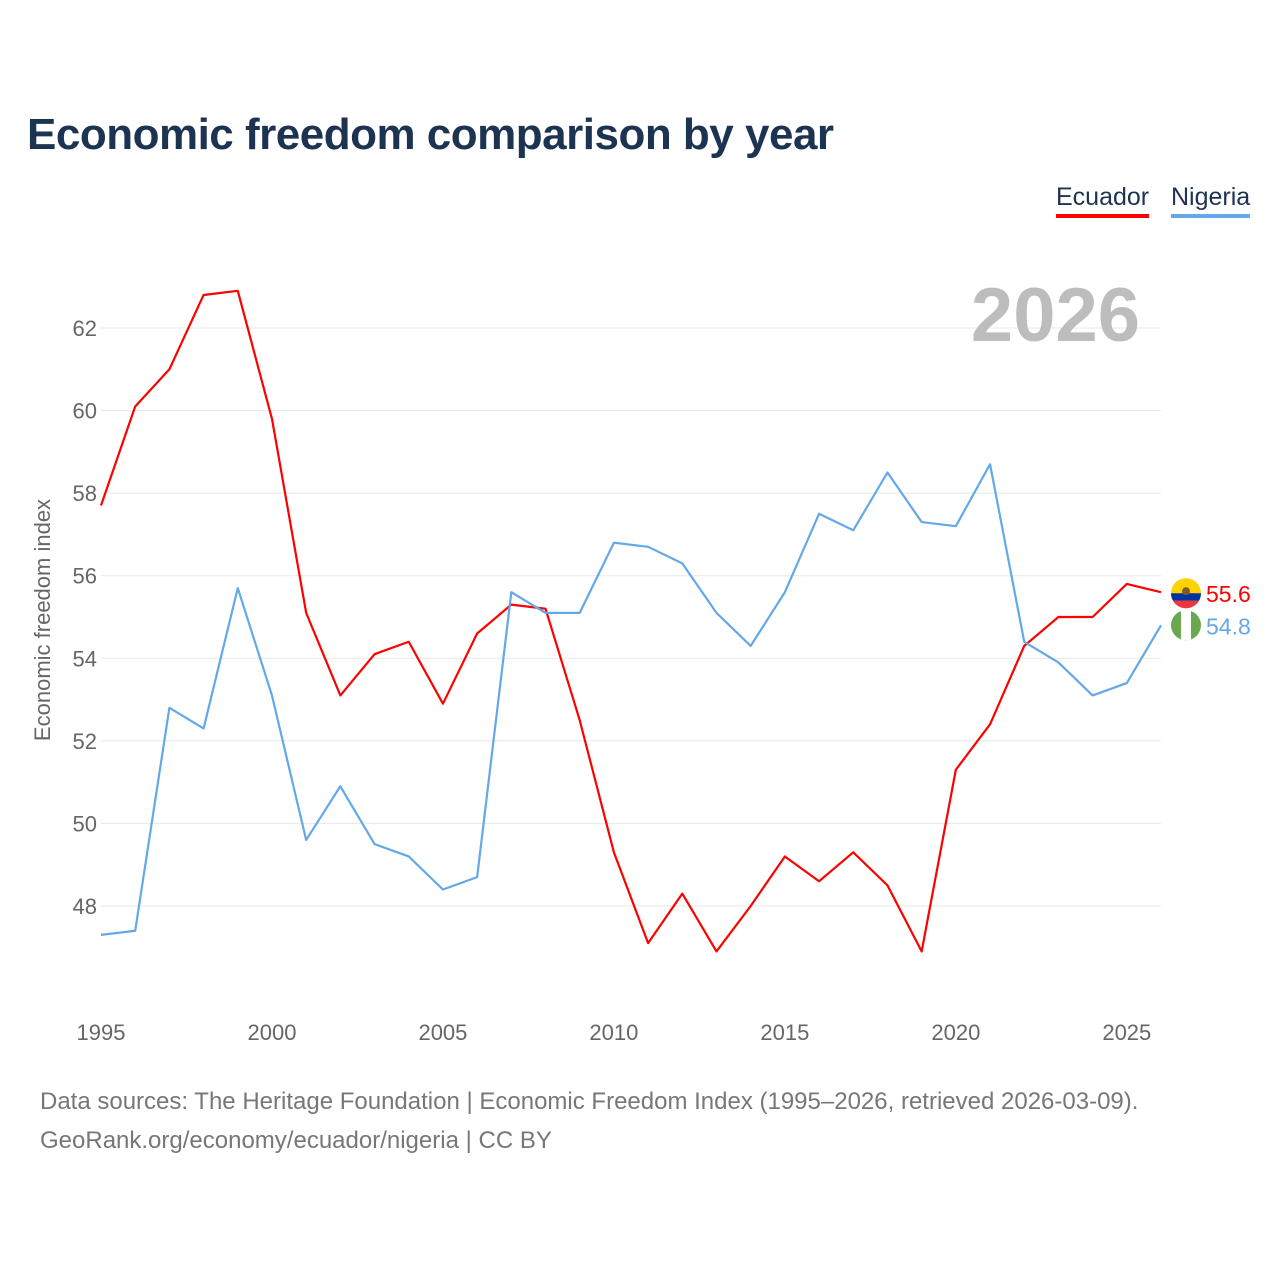 This screenshot has height=1280, width=1280. I want to click on y-tick-label: 48, so click(85, 906).